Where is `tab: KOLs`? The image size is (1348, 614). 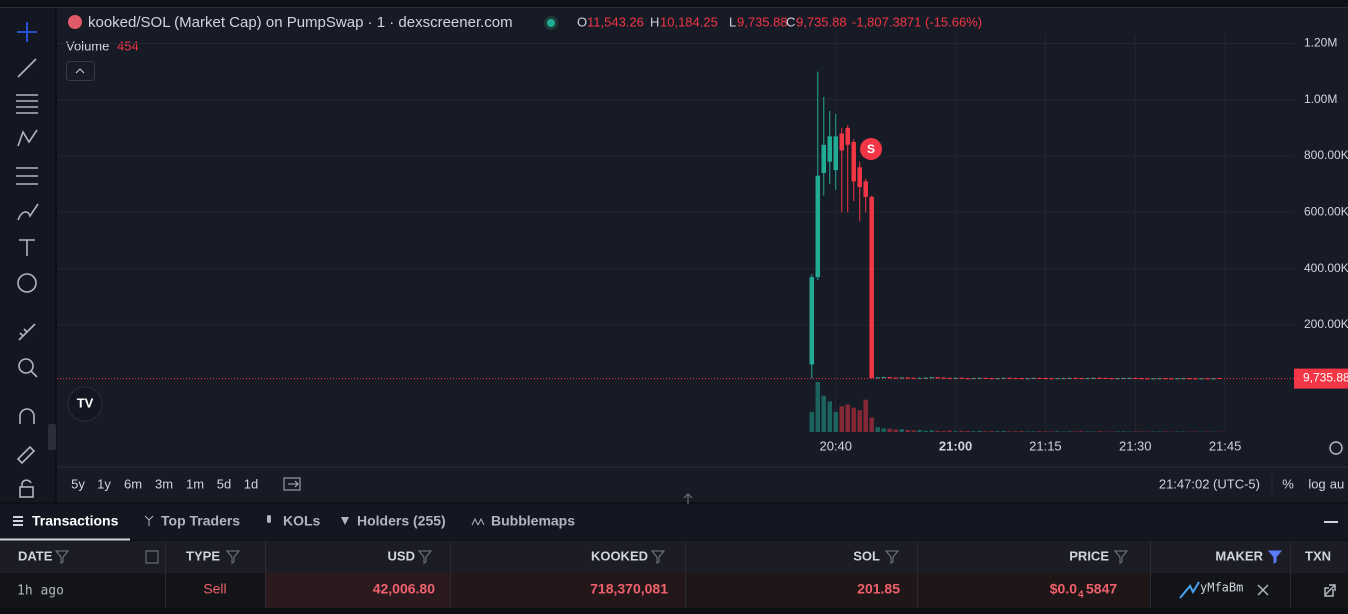
tab: KOLs is located at coordinates (302, 521).